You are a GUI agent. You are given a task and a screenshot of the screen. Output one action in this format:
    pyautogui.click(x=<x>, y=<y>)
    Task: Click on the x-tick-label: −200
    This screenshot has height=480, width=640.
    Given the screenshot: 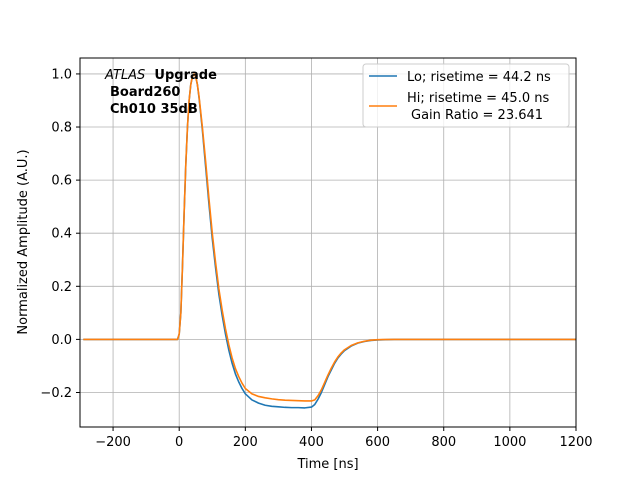 What is the action you would take?
    pyautogui.click(x=113, y=442)
    